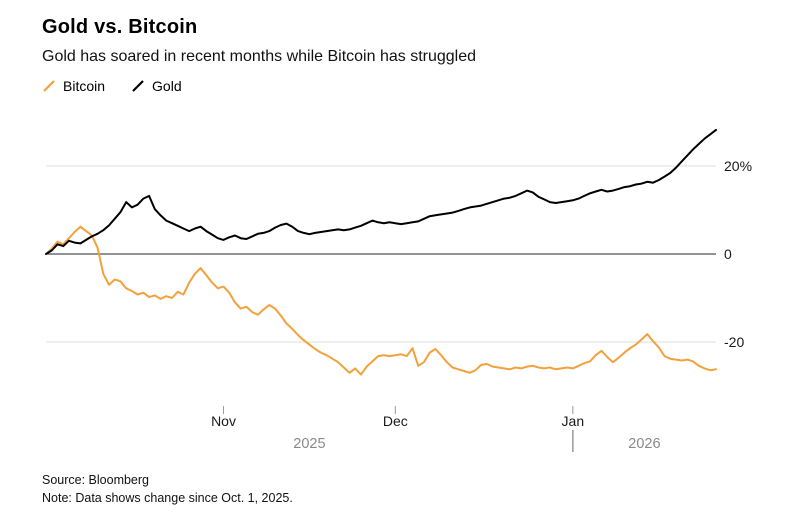 The width and height of the screenshot is (800, 532). I want to click on gold-line-icon, so click(138, 86).